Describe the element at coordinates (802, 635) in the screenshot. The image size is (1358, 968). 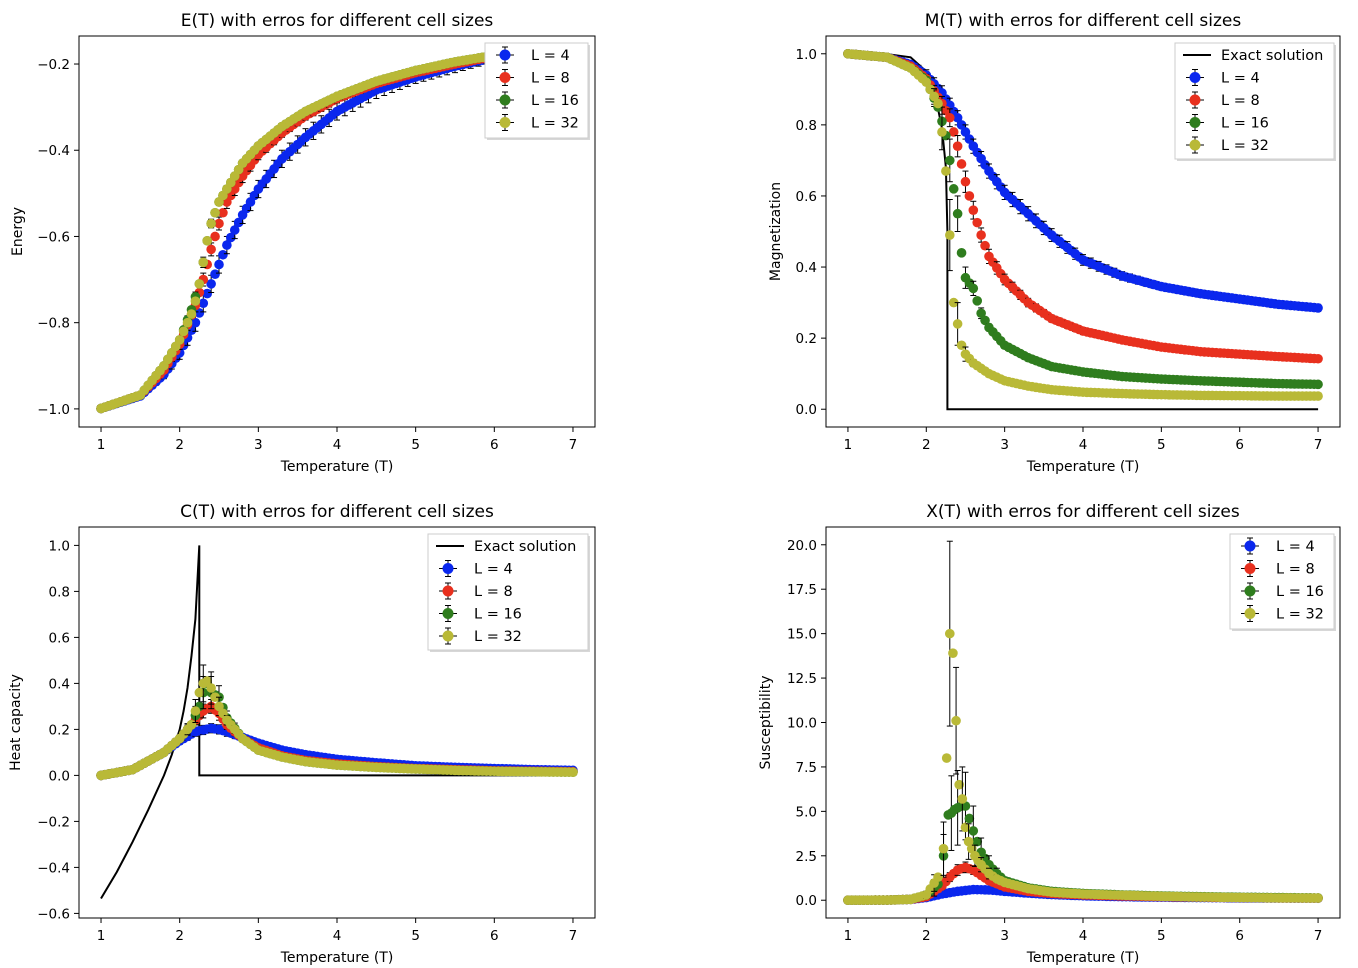
I see `susceptibility-ytick-label: 15.0` at that location.